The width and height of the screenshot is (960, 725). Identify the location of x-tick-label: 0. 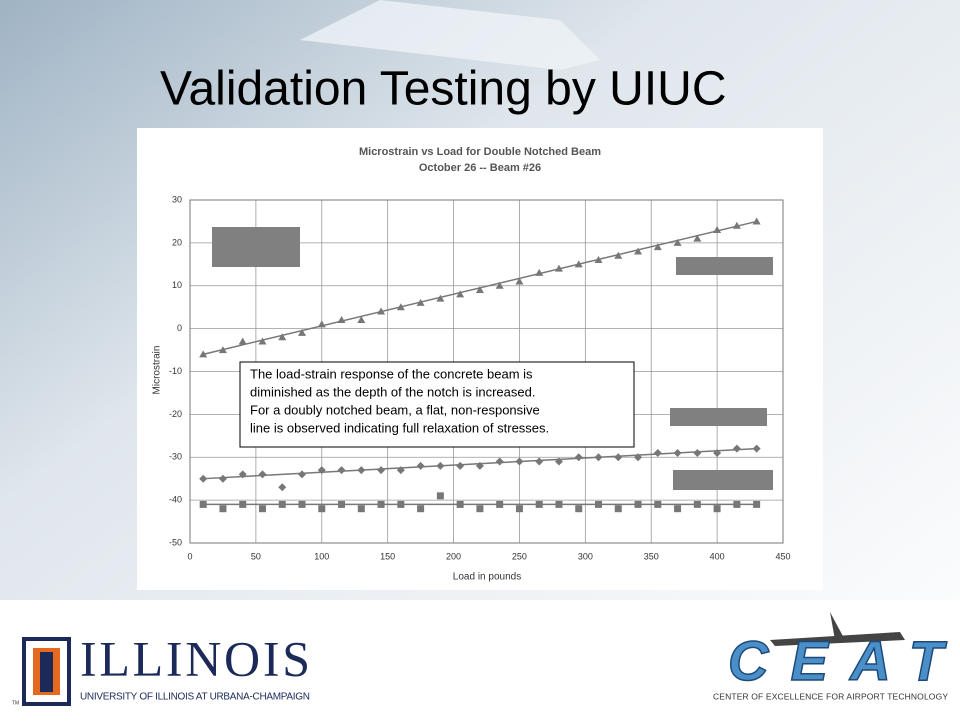
(189, 556).